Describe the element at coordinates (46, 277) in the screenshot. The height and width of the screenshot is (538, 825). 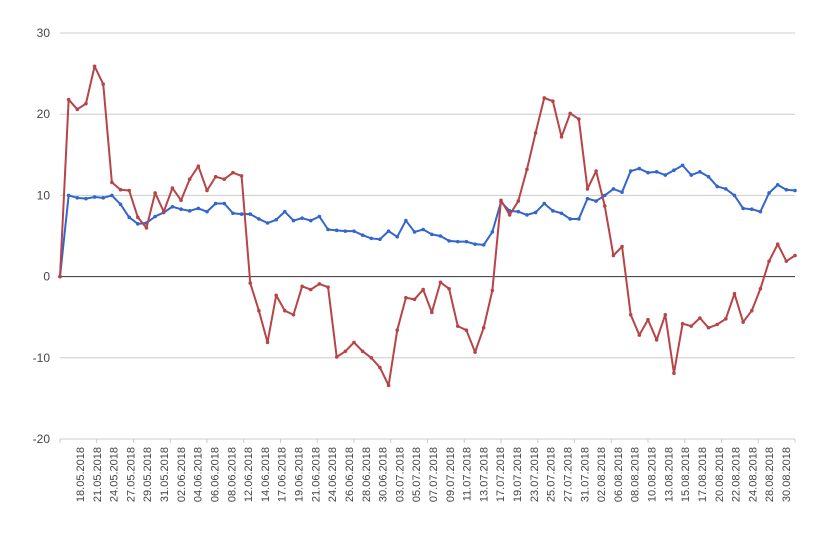
I see `y-tick-label: 0` at that location.